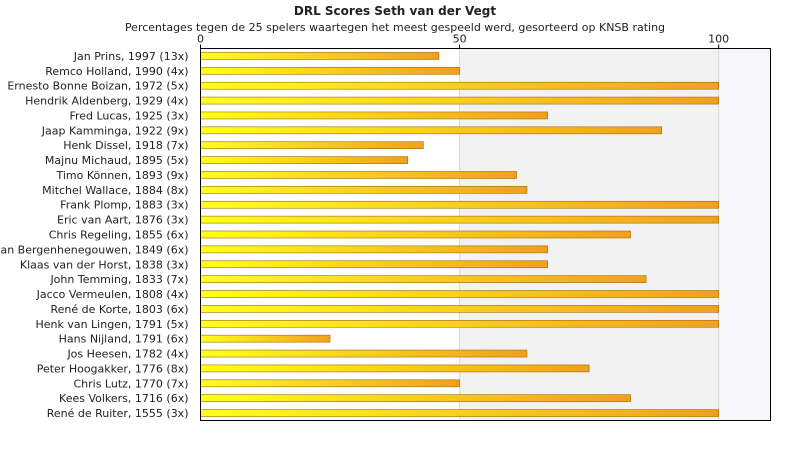 The height and width of the screenshot is (454, 790). Describe the element at coordinates (117, 160) in the screenshot. I see `y-category-label: Majnu Michaud, 1895 (5x)` at that location.